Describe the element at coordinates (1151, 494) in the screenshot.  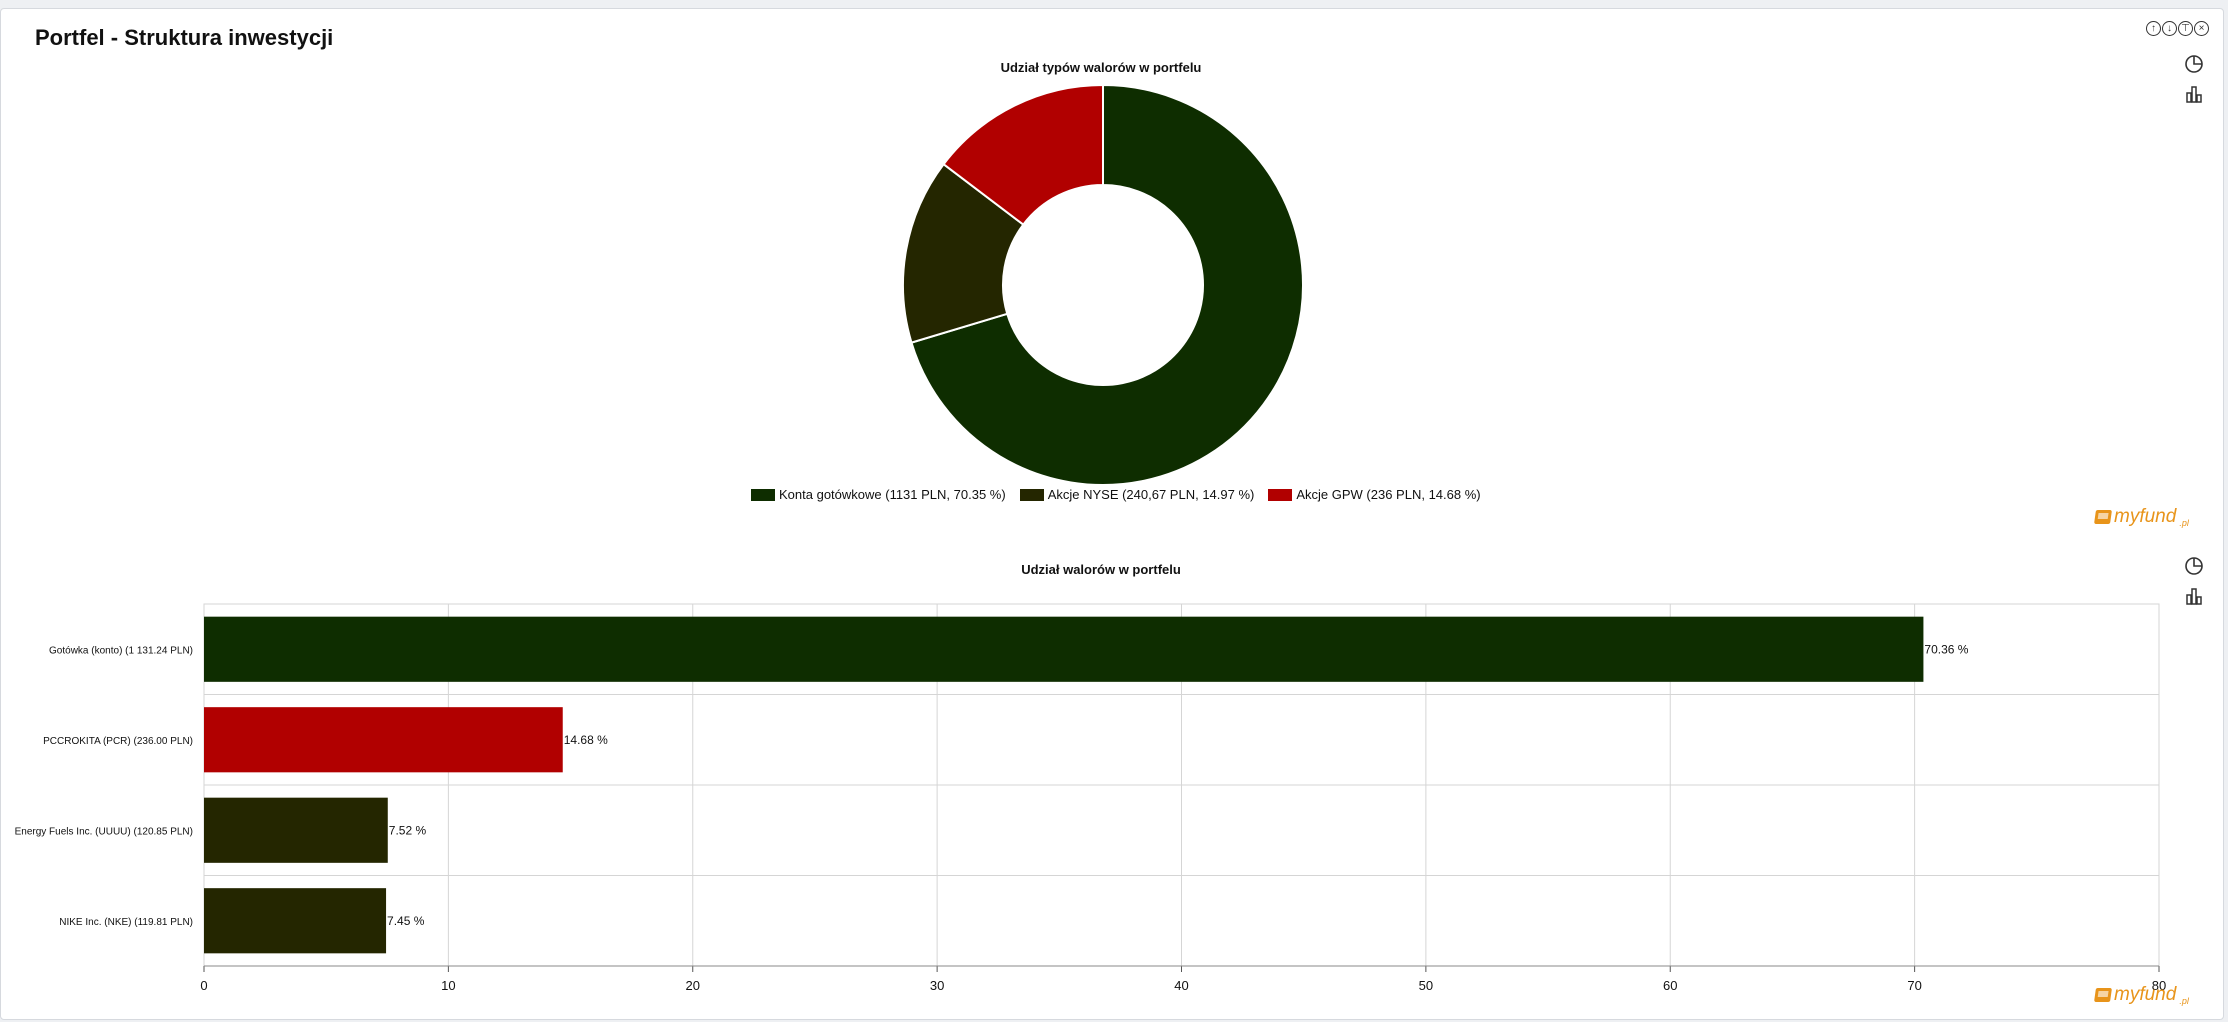
I see `legend-label-nyse: Akcje NYSE (240,67 PLN, 14.97 %)` at that location.